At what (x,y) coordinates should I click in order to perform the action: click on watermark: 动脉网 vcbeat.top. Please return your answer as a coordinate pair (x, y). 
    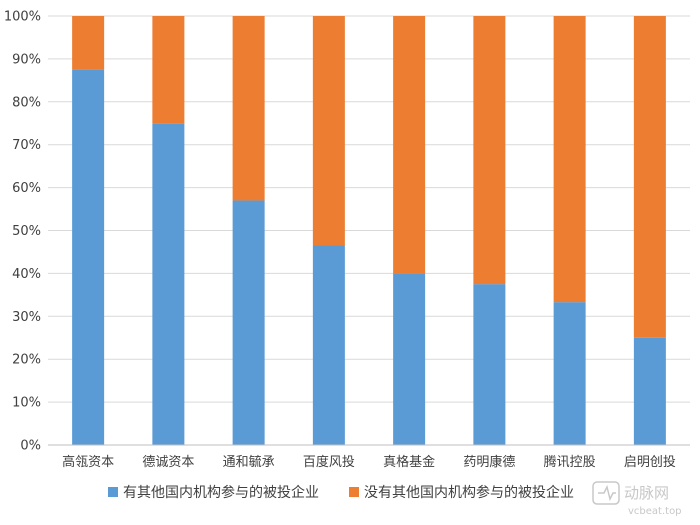
    Looking at the image, I should click on (637, 499).